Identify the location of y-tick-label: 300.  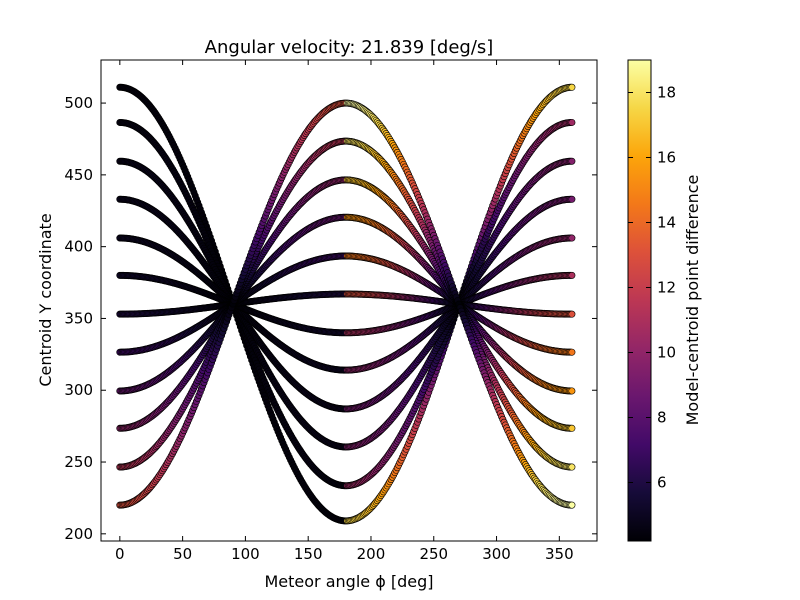
(78, 390).